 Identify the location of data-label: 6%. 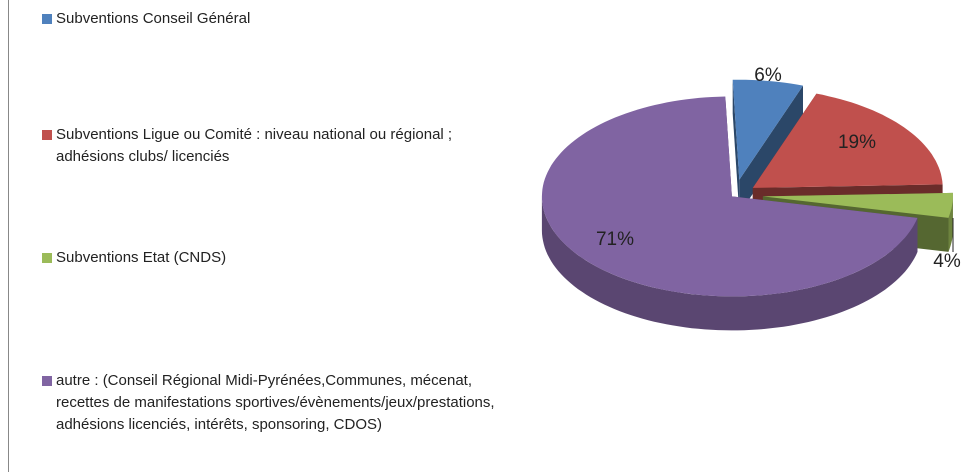
(768, 75).